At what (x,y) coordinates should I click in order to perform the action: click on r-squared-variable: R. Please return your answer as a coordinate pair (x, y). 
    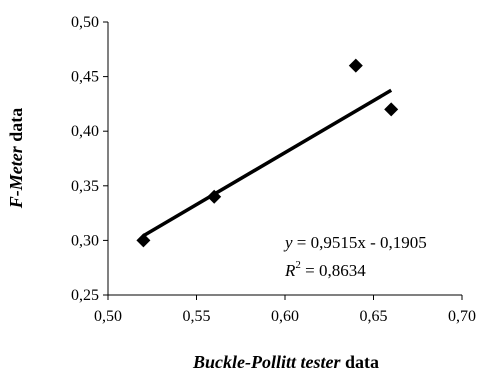
    Looking at the image, I should click on (290, 270).